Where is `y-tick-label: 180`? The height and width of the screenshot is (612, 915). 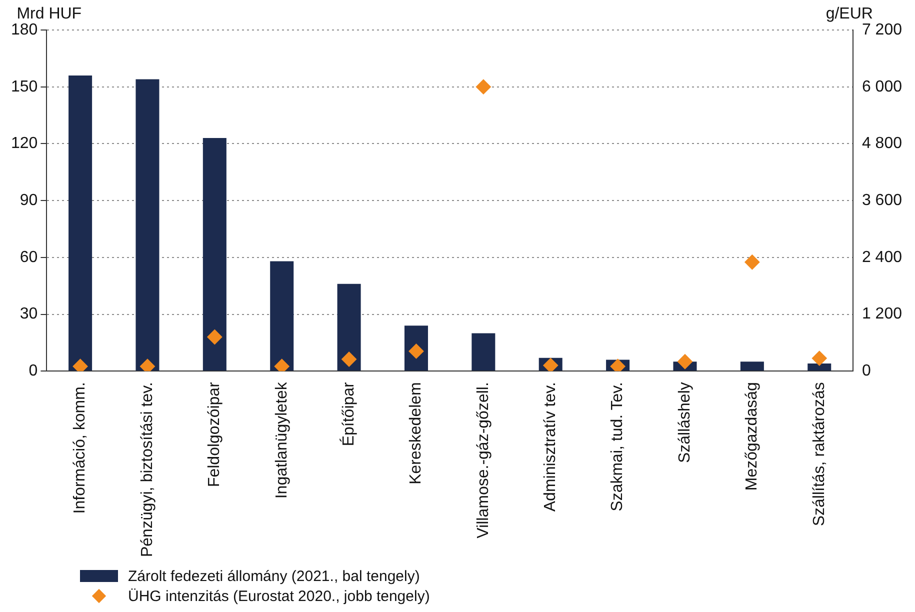
y-tick-label: 180 is located at coordinates (24, 29).